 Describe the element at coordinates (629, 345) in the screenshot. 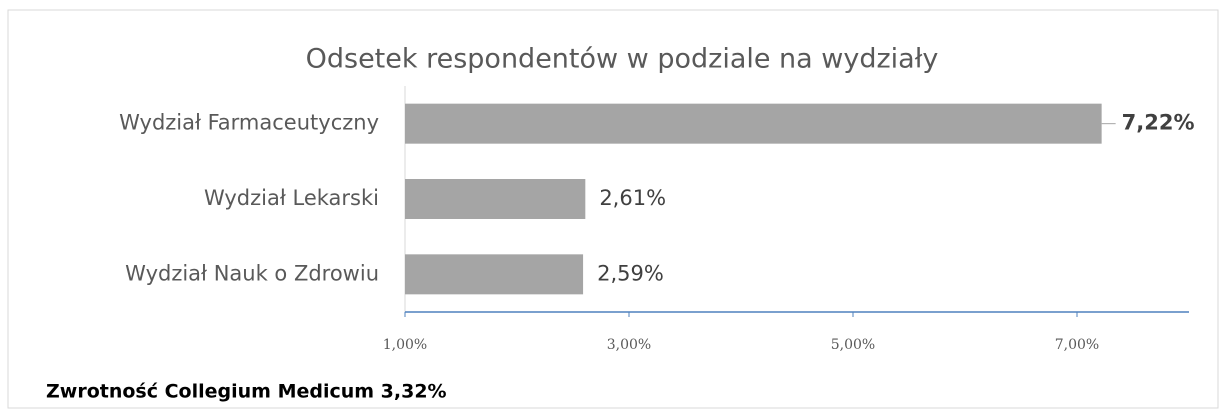

I see `x-tick-label: 3,00%` at that location.